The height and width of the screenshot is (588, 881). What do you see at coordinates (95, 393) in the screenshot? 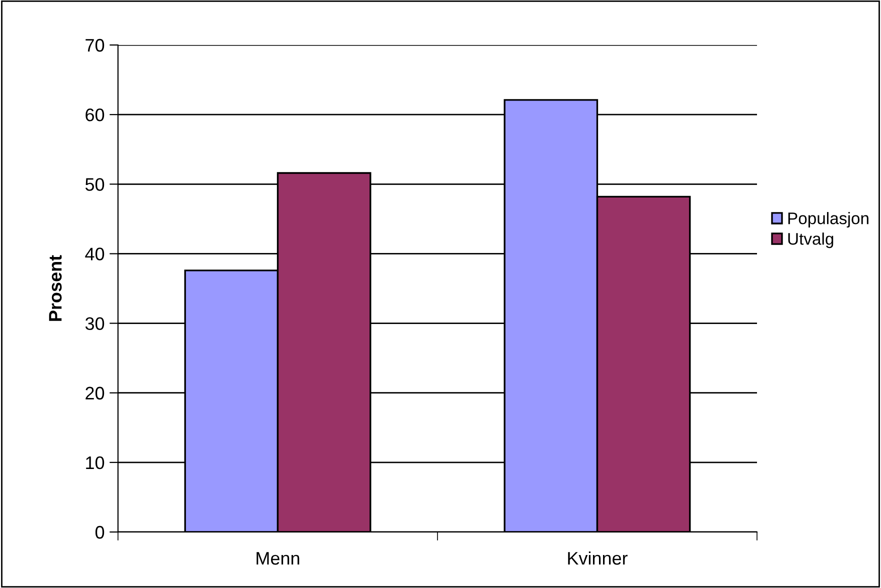
I see `y-tick-label: 20` at bounding box center [95, 393].